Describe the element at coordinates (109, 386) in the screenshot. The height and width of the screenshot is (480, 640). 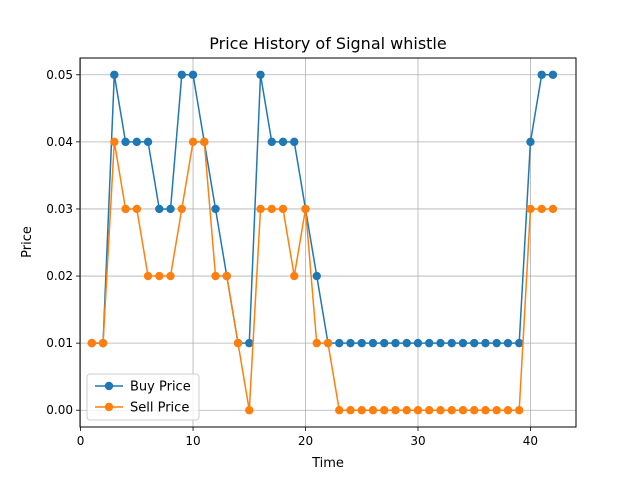
I see `legend-buy-price-marker` at that location.